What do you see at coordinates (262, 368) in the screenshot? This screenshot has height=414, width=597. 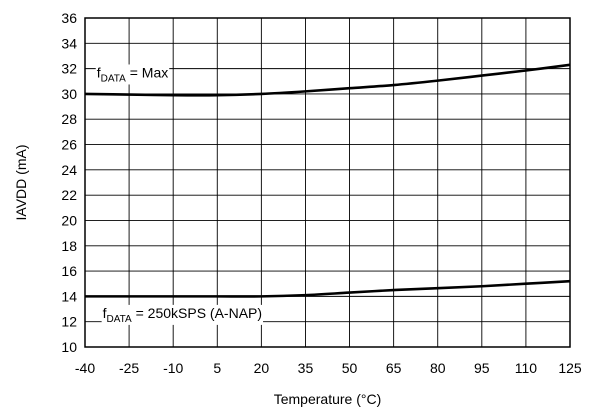 I see `x-tick-label: 20` at bounding box center [262, 368].